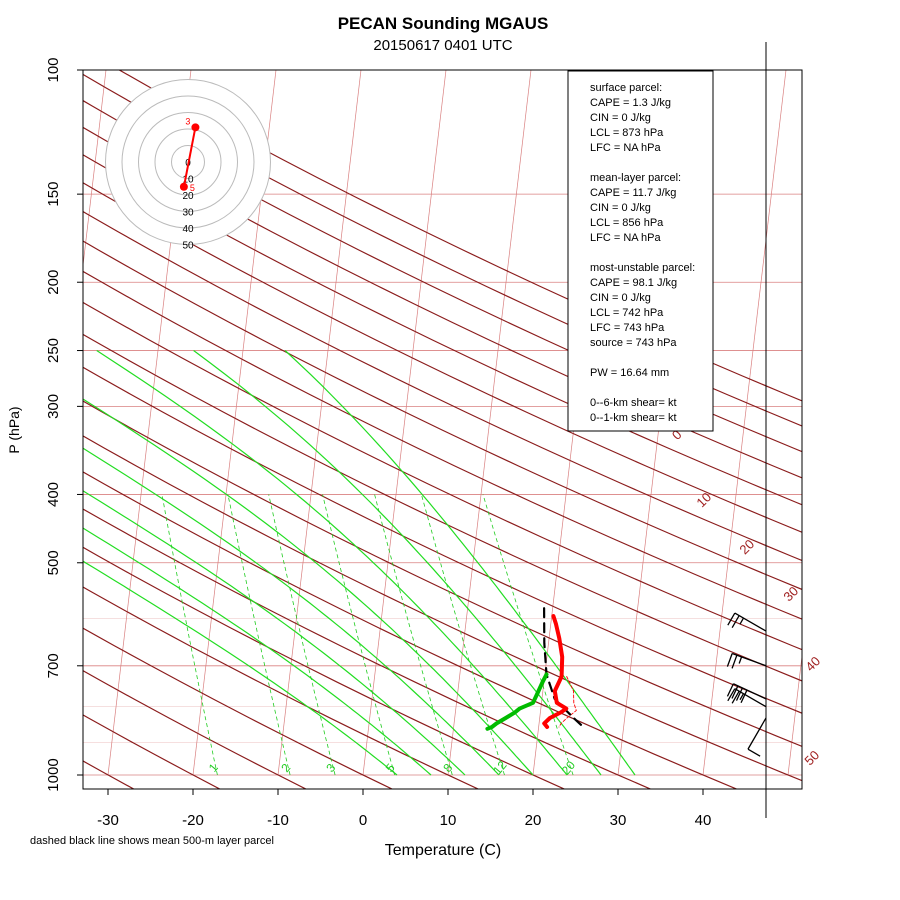 This screenshot has width=900, height=900. Describe the element at coordinates (188, 196) in the screenshot. I see `hodograph-ring-label-20: 20` at that location.